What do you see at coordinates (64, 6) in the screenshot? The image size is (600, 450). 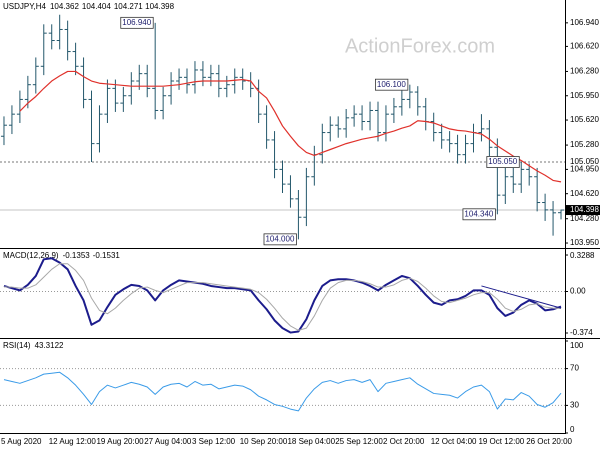 I see `open-value: 104.362` at bounding box center [64, 6].